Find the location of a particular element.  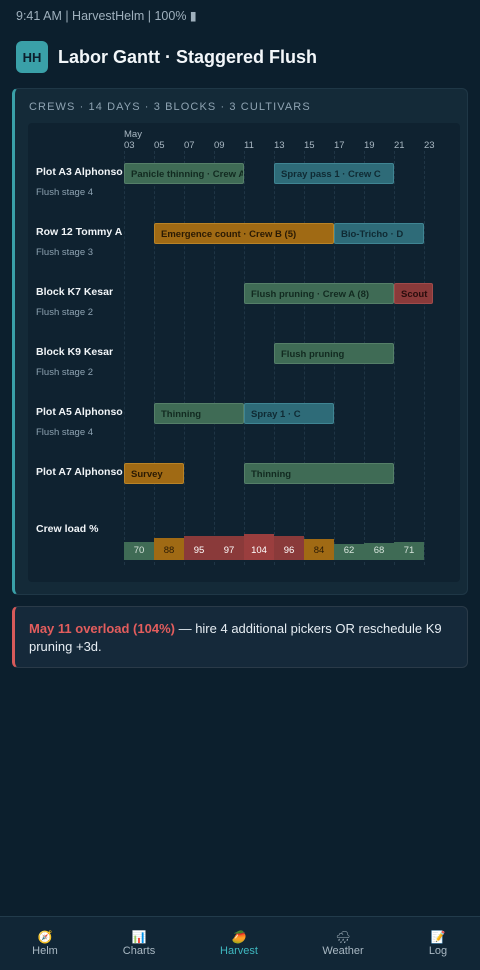

tab-label: Helm is located at coordinates (45, 951).